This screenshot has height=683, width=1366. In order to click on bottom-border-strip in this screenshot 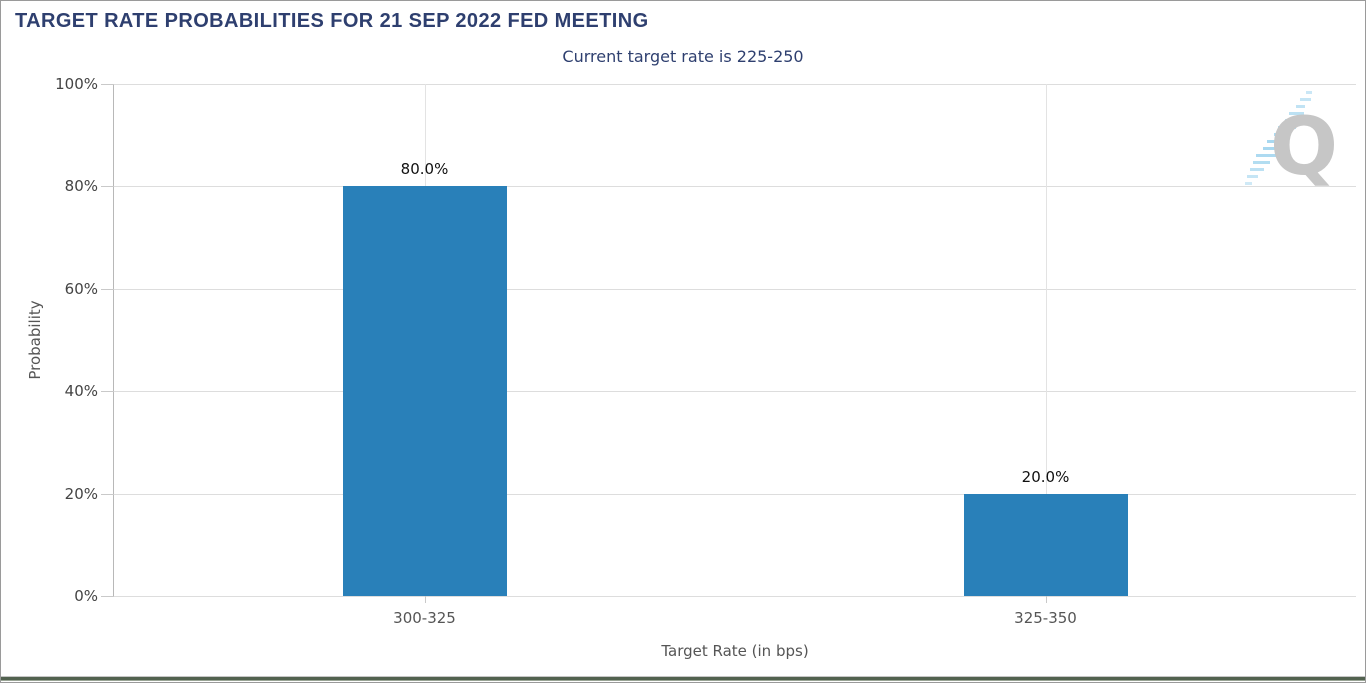, I will do `click(683, 678)`.